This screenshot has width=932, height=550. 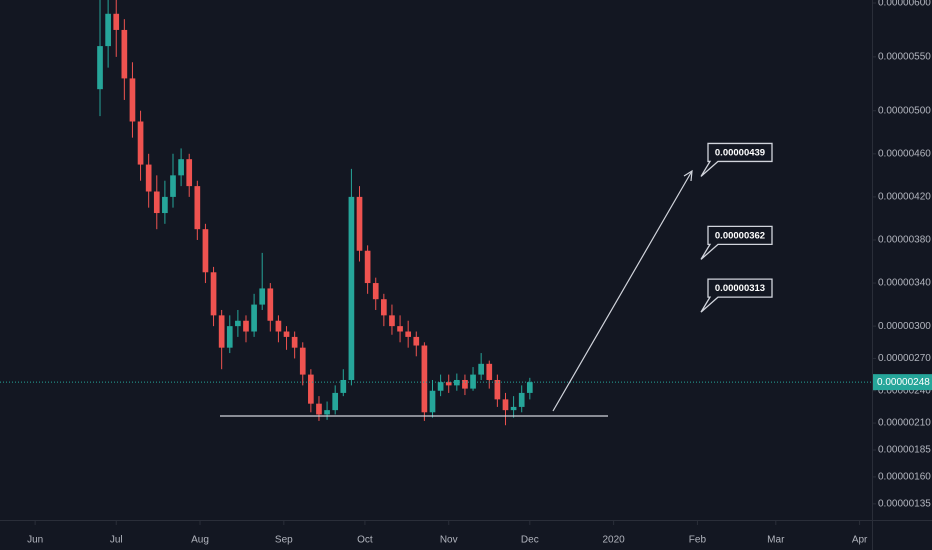 What do you see at coordinates (365, 540) in the screenshot?
I see `x-tick-label: Oct` at bounding box center [365, 540].